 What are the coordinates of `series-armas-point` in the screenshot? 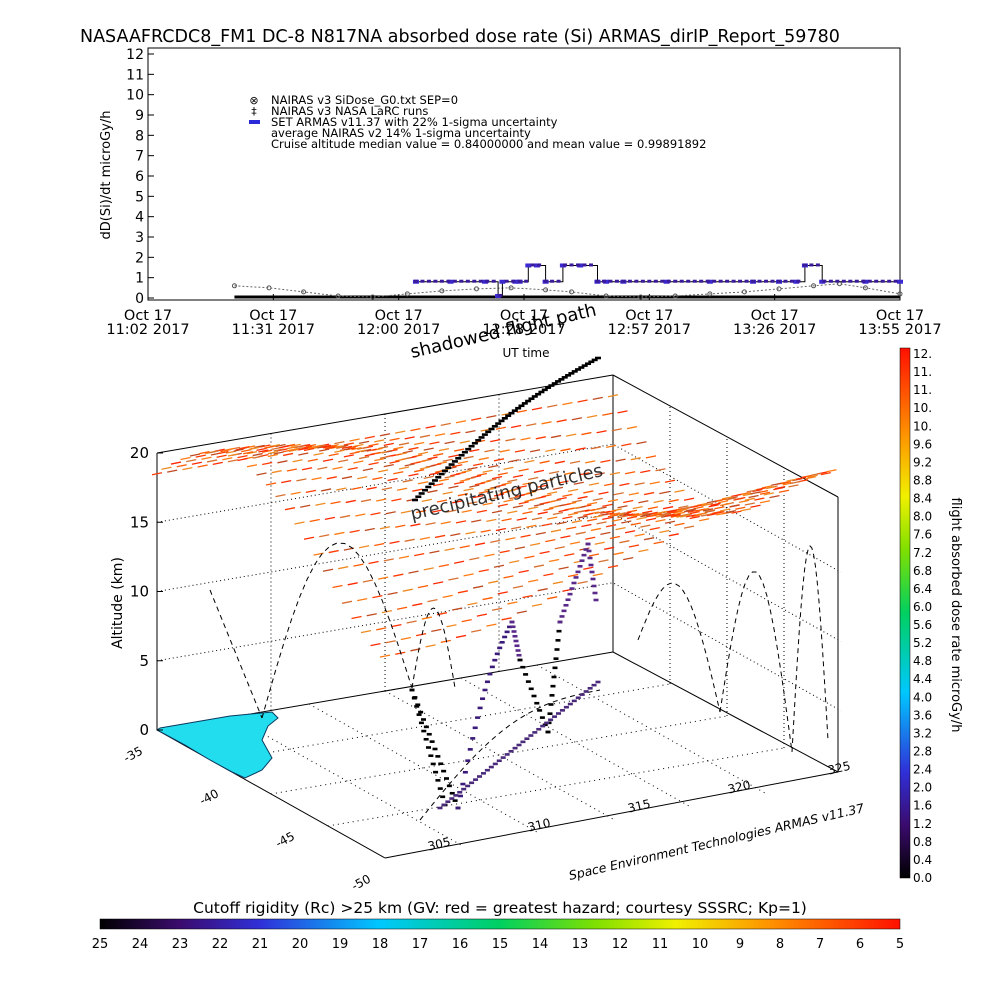 It's located at (580, 265).